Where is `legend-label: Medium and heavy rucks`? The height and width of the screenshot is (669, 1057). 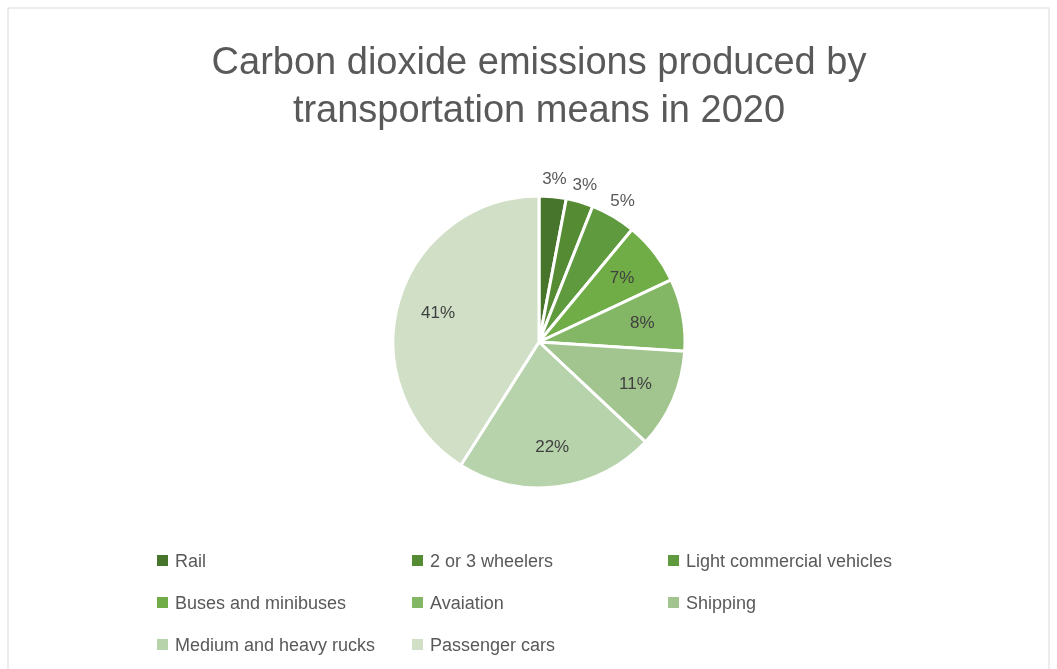
legend-label: Medium and heavy rucks is located at coordinates (275, 645).